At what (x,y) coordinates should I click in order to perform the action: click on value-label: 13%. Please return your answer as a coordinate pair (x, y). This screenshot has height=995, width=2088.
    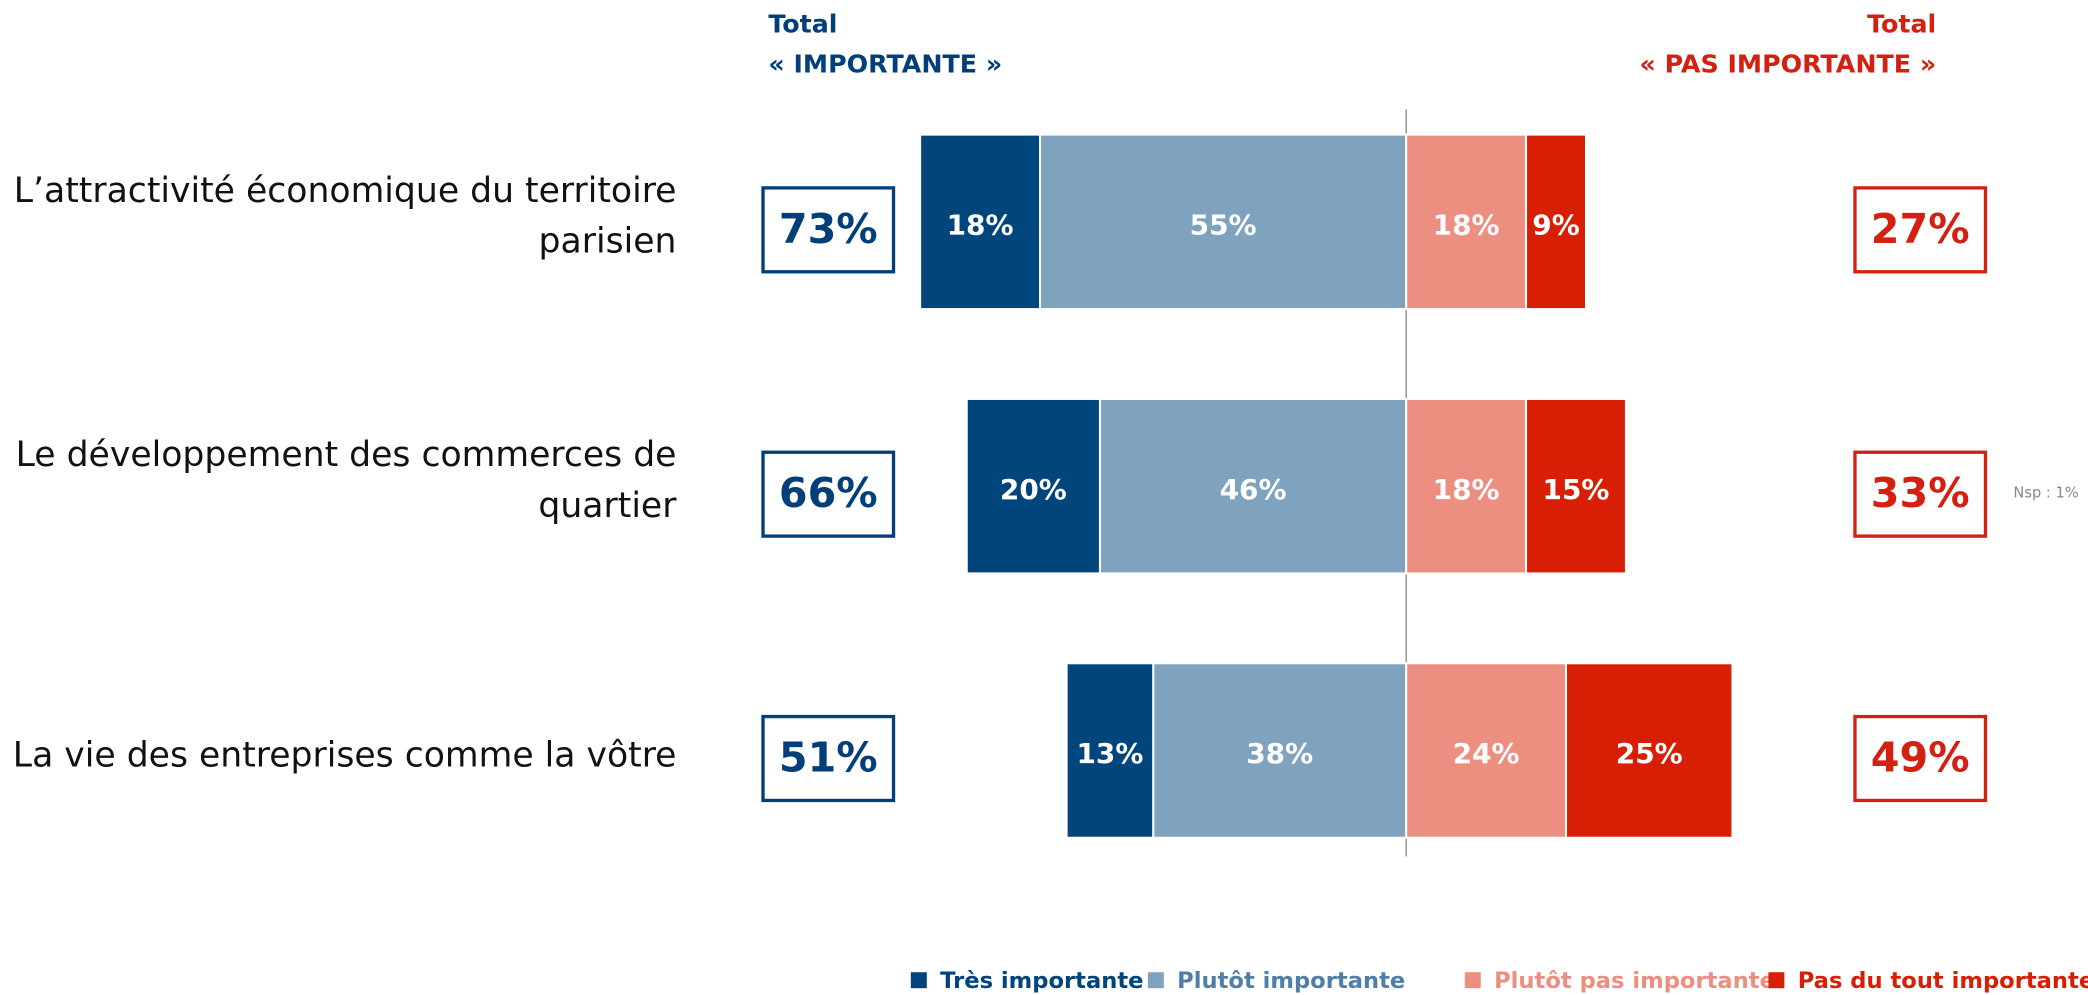
    Looking at the image, I should click on (1109, 753).